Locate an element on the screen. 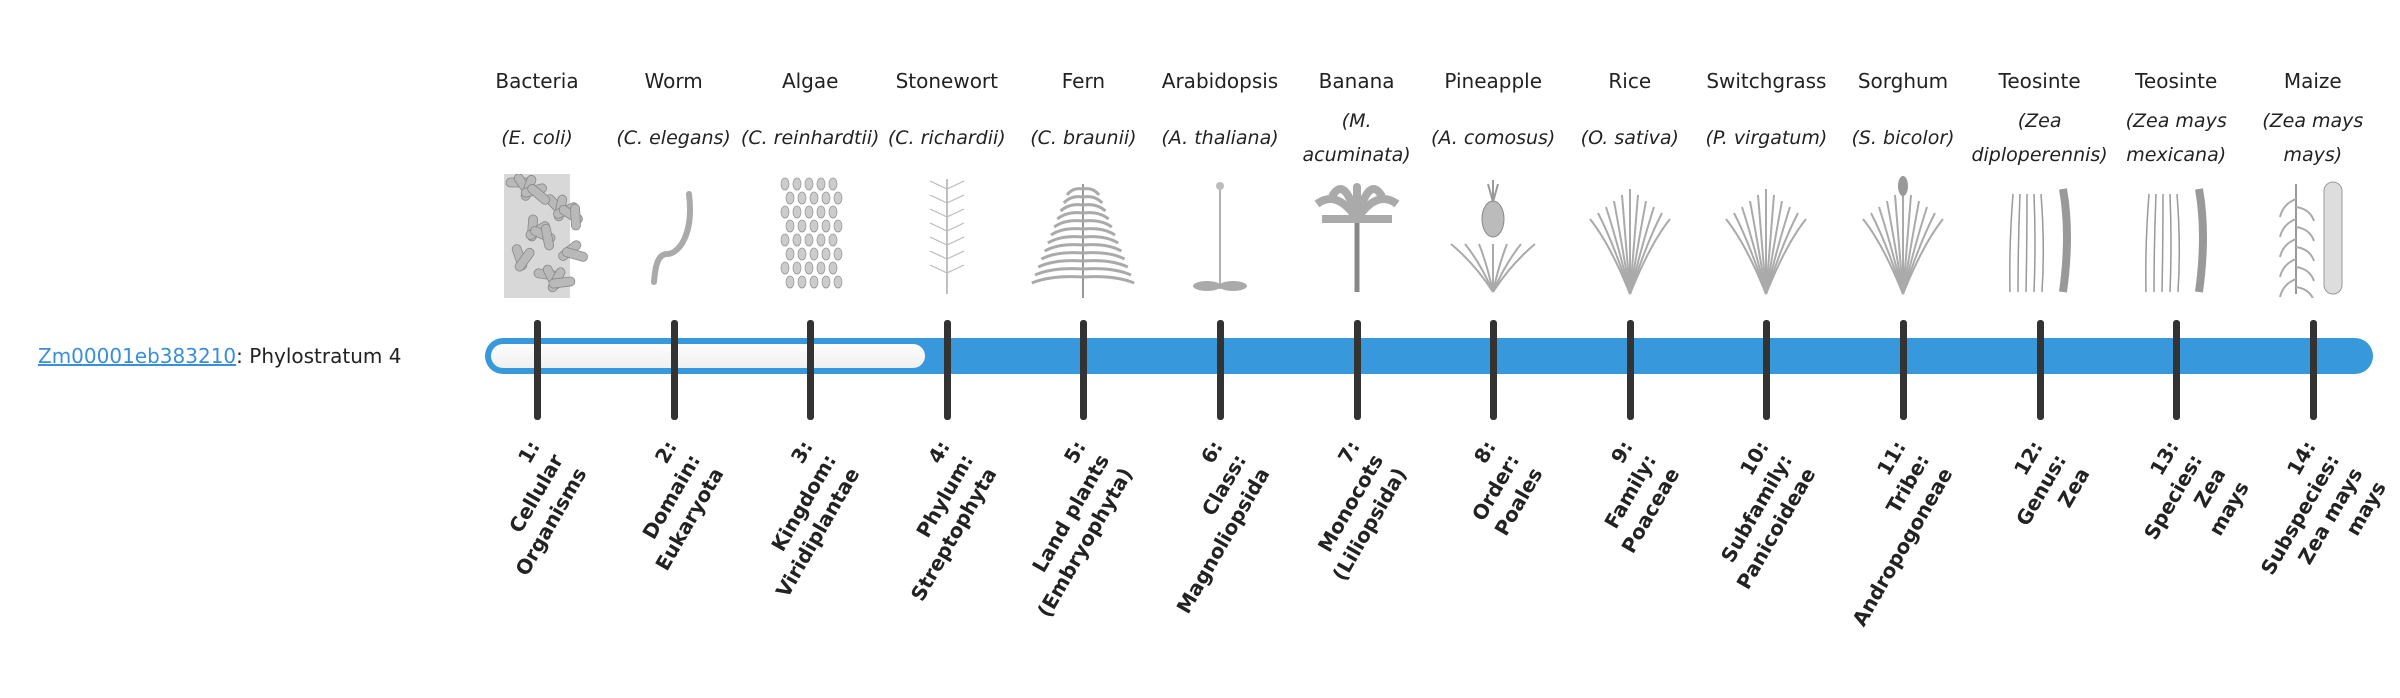  organism-scientific-name: (A. comosus) is located at coordinates (1493, 138).